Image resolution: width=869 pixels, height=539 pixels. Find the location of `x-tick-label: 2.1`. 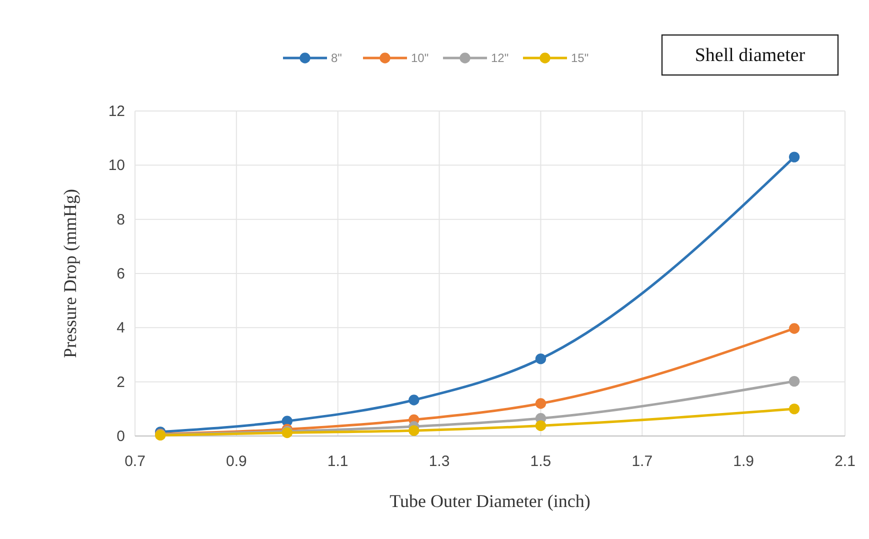

x-tick-label: 2.1 is located at coordinates (845, 461).